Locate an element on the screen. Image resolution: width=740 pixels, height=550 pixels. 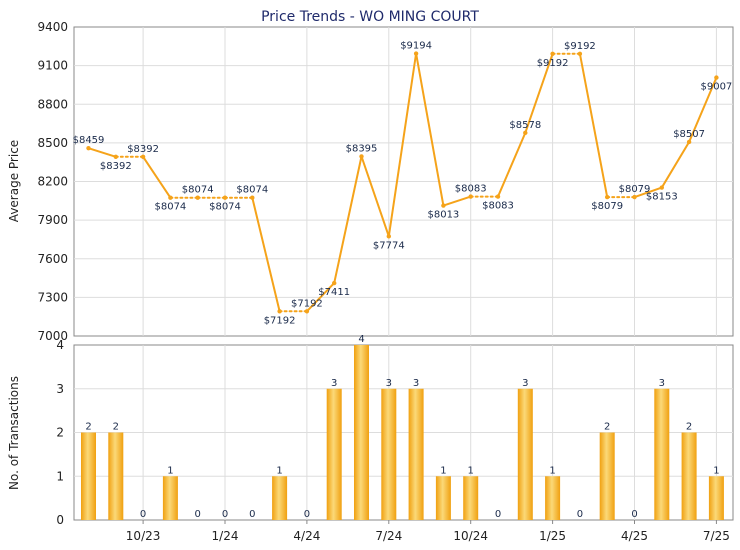
x-tick-label: 4/24 is located at coordinates (306, 536).